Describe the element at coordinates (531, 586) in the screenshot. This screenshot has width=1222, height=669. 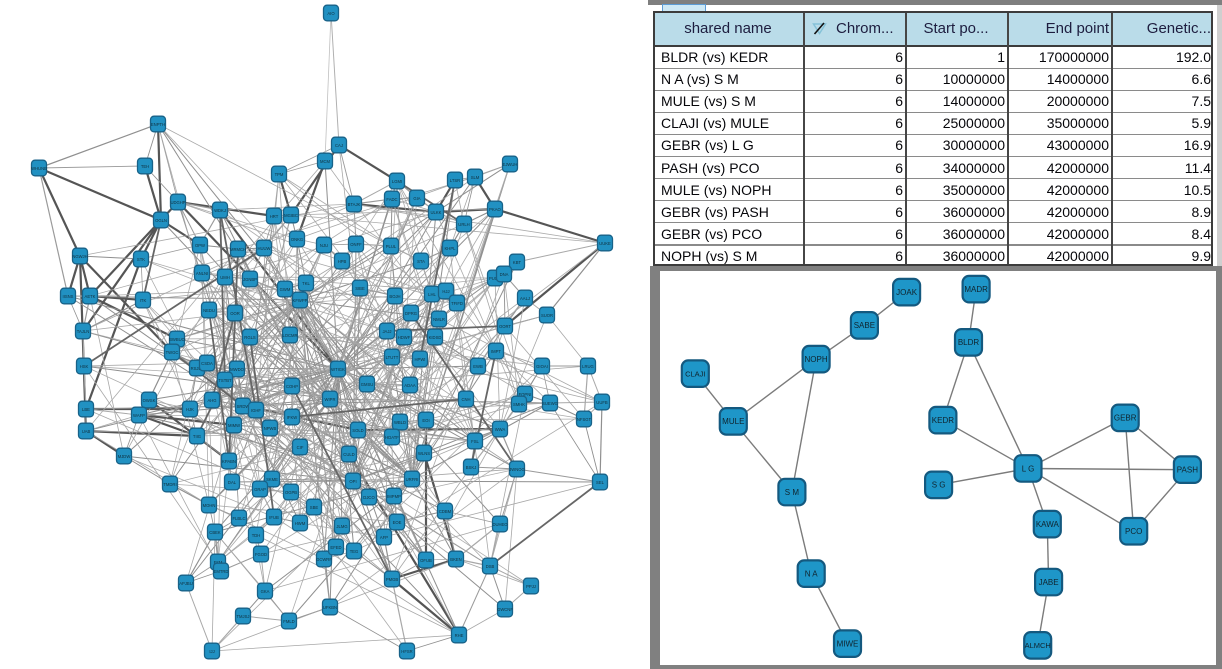
I see `svg-text: PPJJ` at that location.